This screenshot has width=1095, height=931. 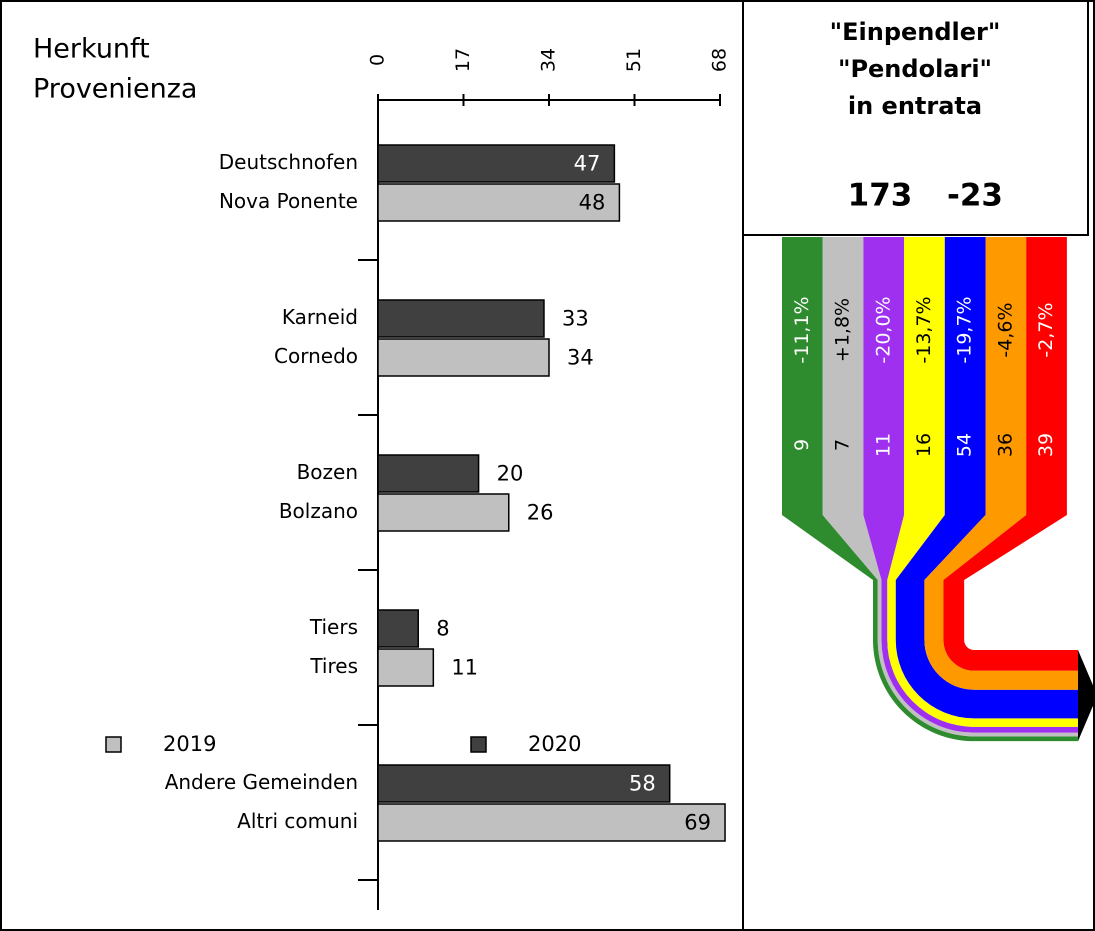 What do you see at coordinates (697, 823) in the screenshot?
I see `data-label: 69` at bounding box center [697, 823].